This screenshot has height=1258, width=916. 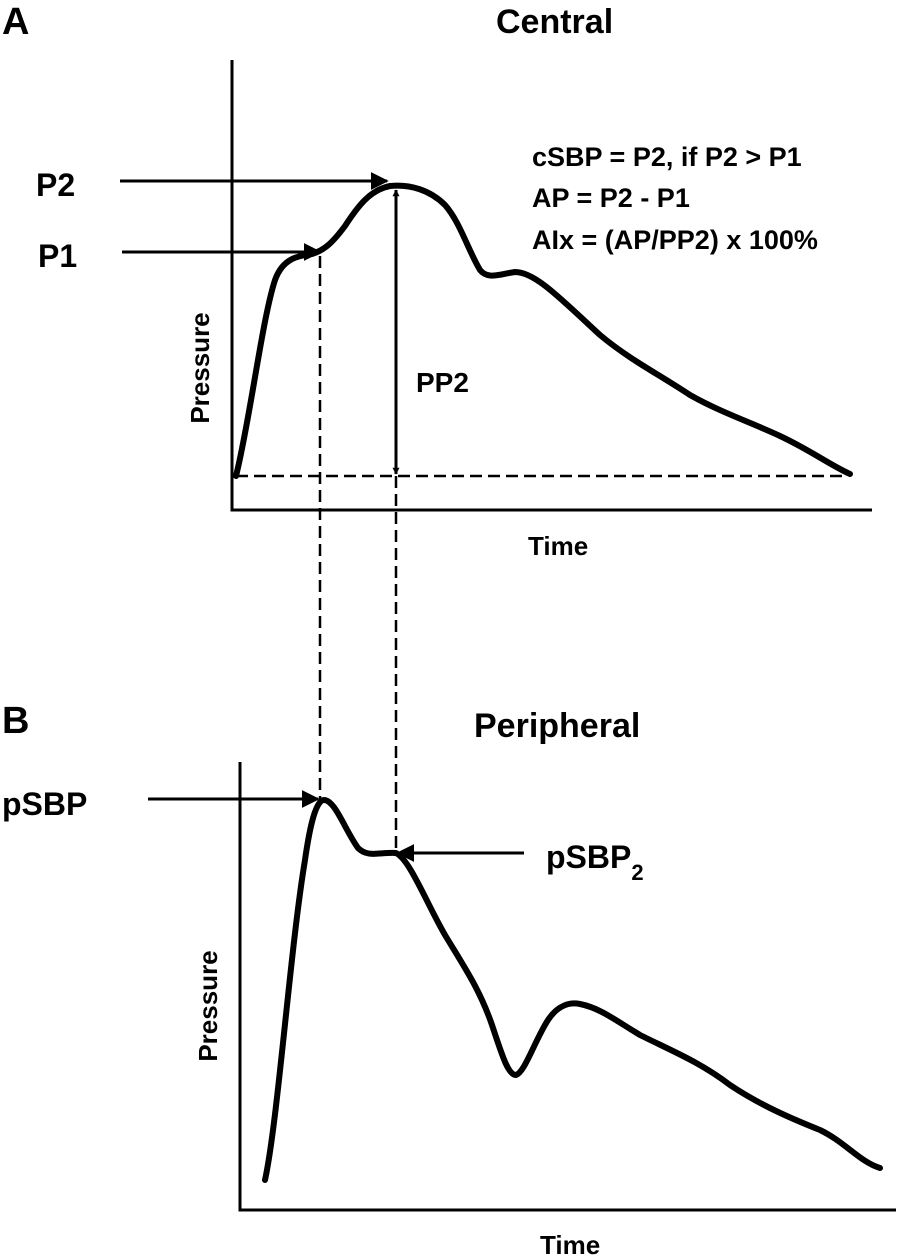 What do you see at coordinates (55, 185) in the screenshot?
I see `p2-label: P2` at bounding box center [55, 185].